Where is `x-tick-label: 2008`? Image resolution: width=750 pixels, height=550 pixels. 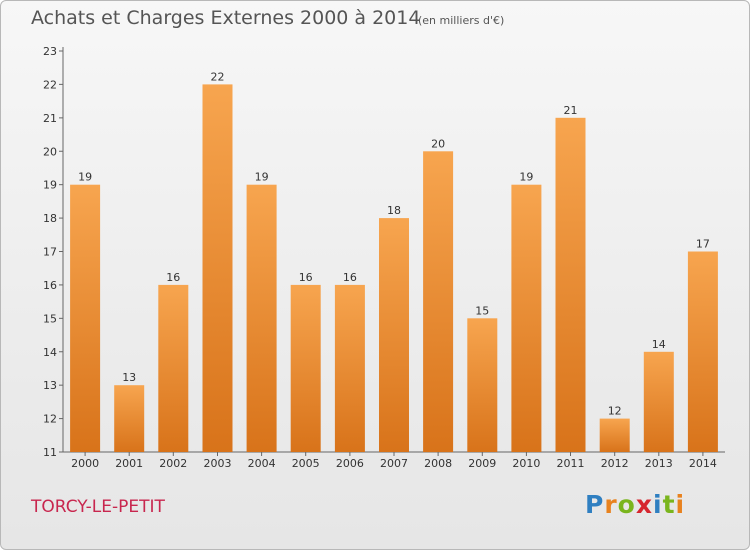 x-tick-label: 2008 is located at coordinates (438, 463).